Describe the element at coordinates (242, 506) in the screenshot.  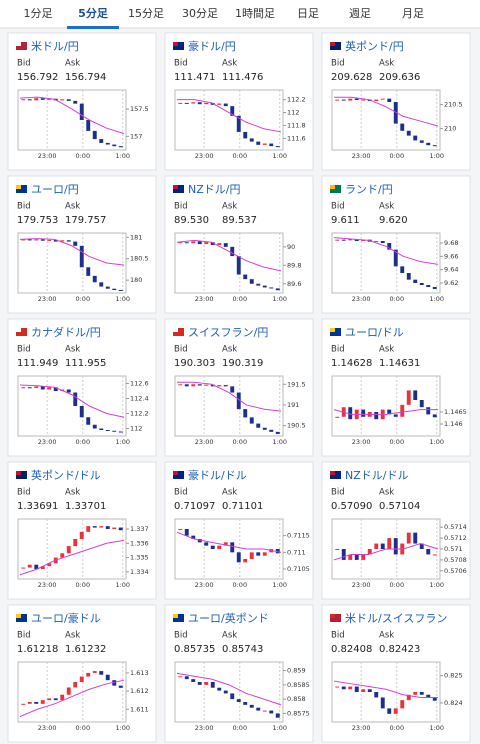
I see `ask-value: 0.71101` at that location.